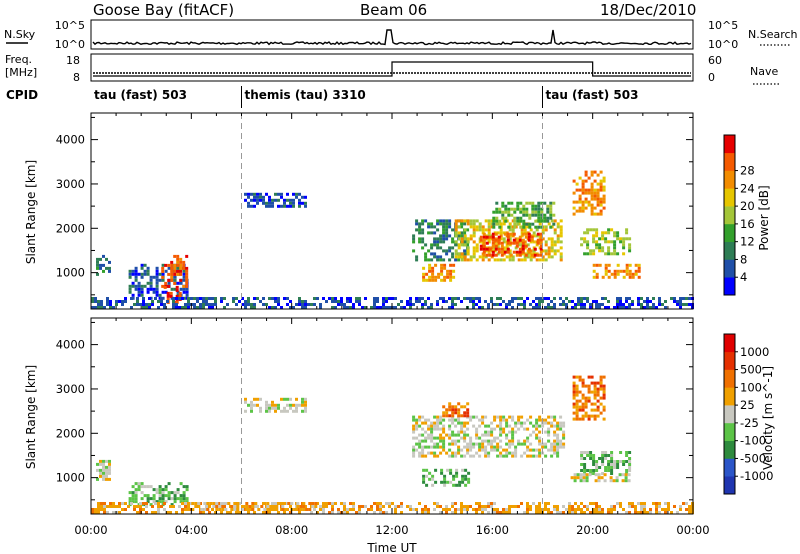  What do you see at coordinates (751, 370) in the screenshot?
I see `colorbar-tick-label: 500` at bounding box center [751, 370].